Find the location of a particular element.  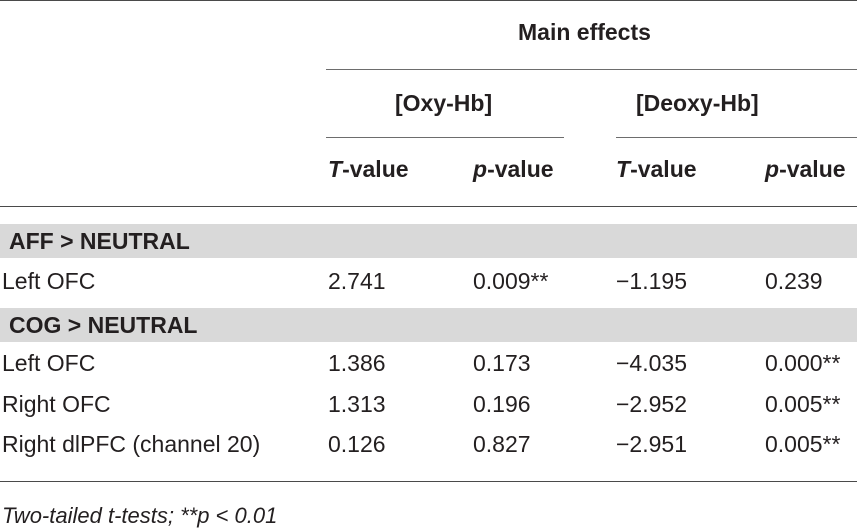

main-effects-header: Main effects is located at coordinates (584, 32).